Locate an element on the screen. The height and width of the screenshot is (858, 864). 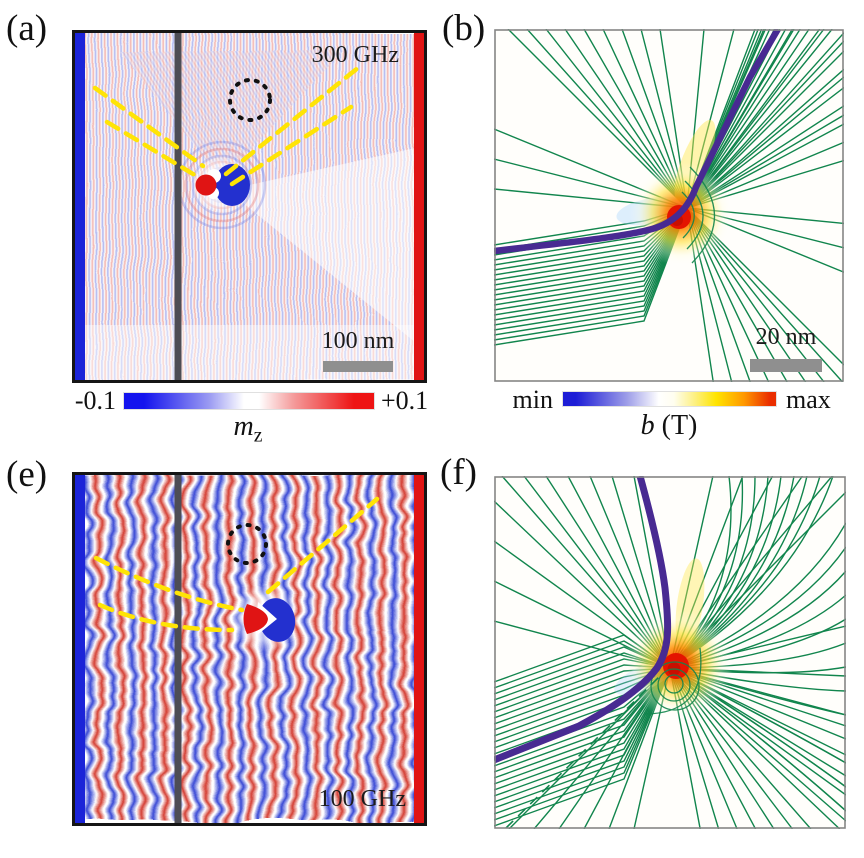
wave-shadow-wedge is located at coordinates (321, 245).